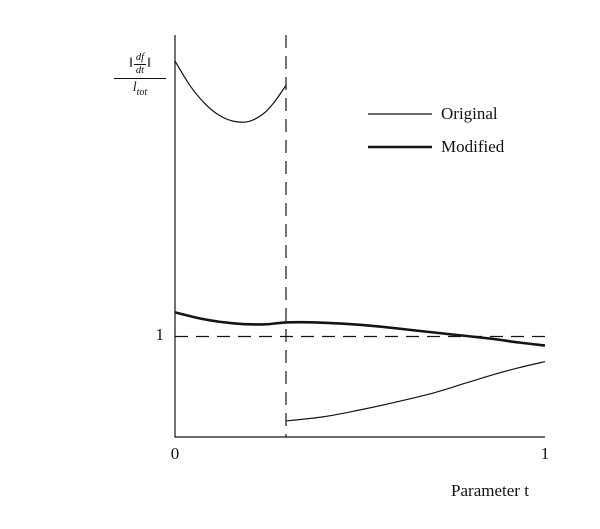 The width and height of the screenshot is (600, 529). I want to click on fraction-bar, so click(140, 79).